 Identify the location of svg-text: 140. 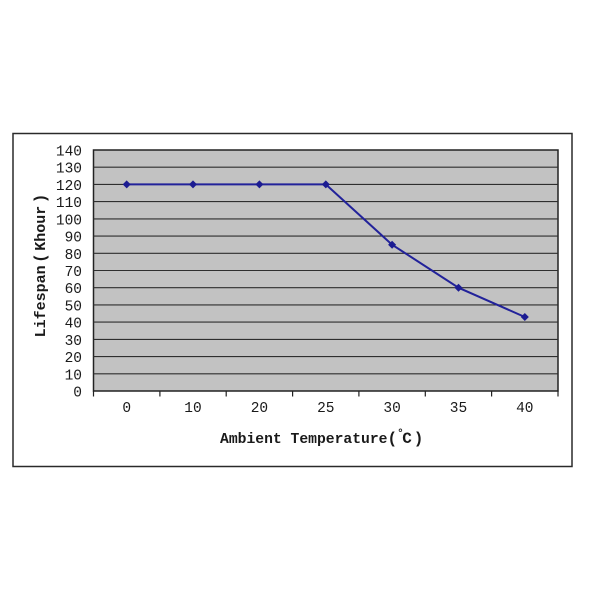
(69, 153).